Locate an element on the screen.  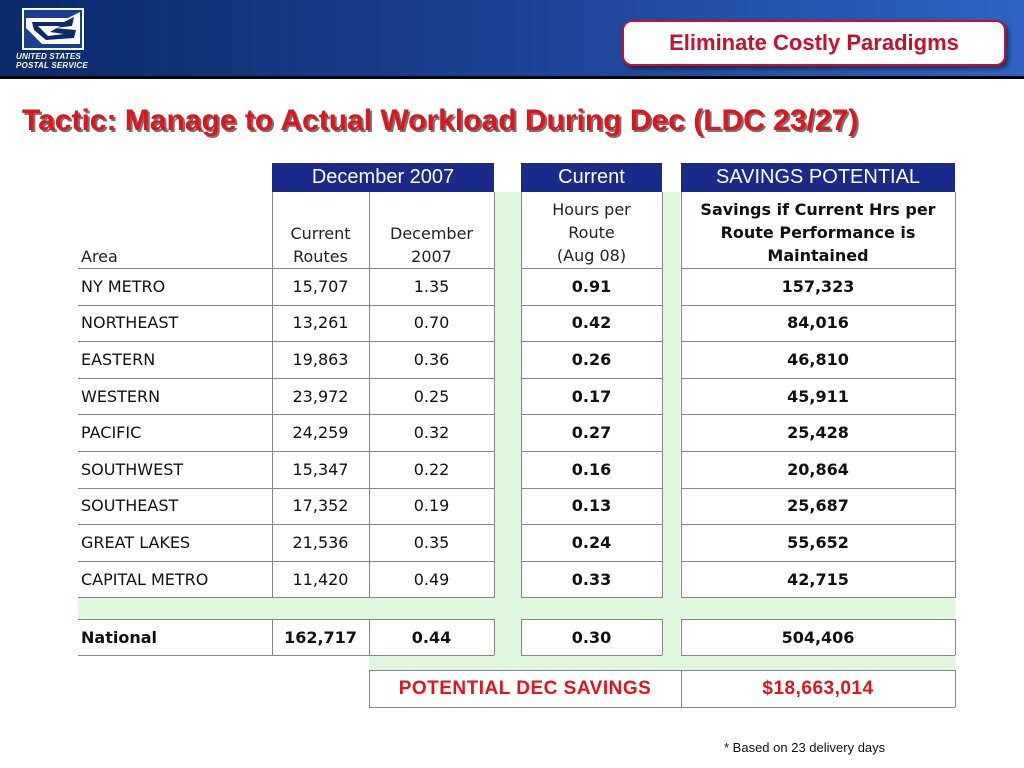
area-cell: NORTHEAST is located at coordinates (130, 323).